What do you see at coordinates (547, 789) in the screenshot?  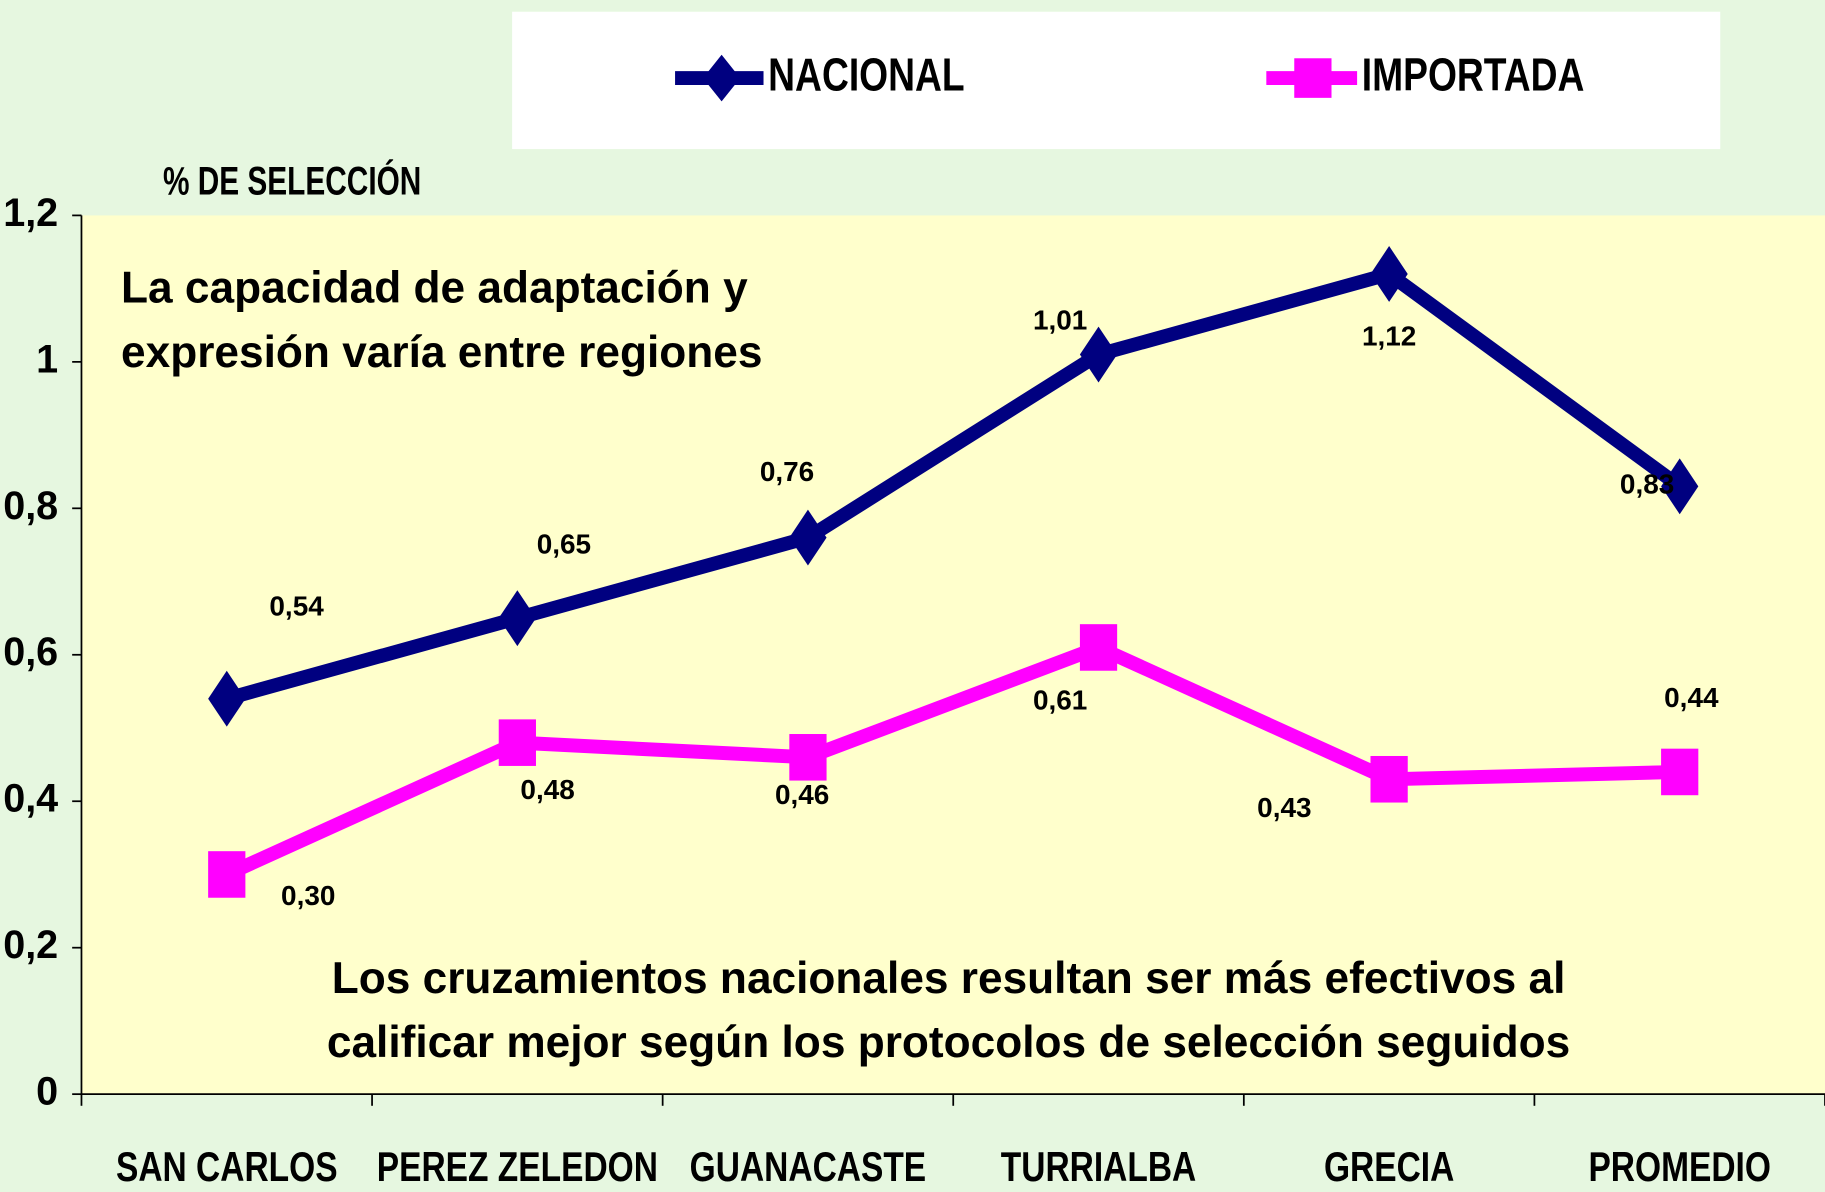 I see `data-label: 0,48` at bounding box center [547, 789].